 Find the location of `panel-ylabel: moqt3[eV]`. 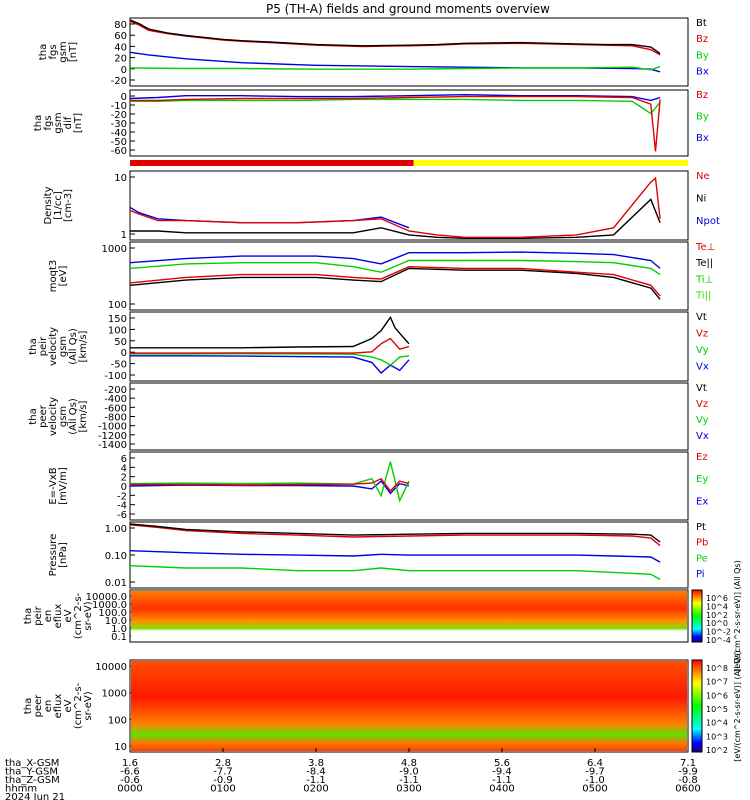

panel-ylabel: moqt3[eV] is located at coordinates (58, 276).